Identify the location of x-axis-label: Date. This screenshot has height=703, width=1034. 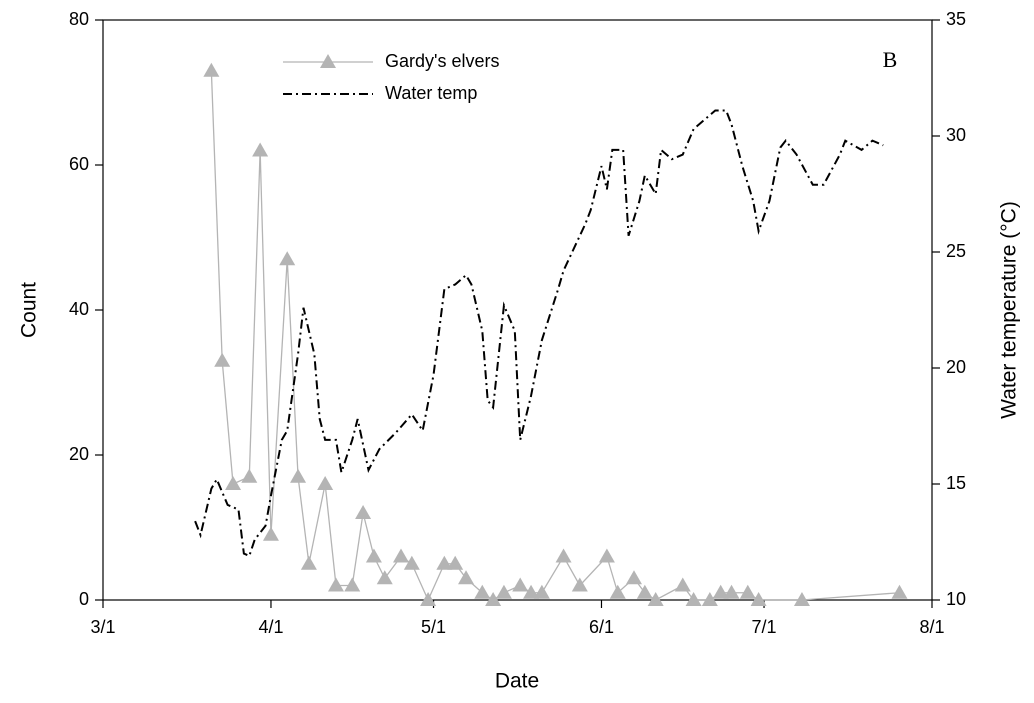
(517, 681).